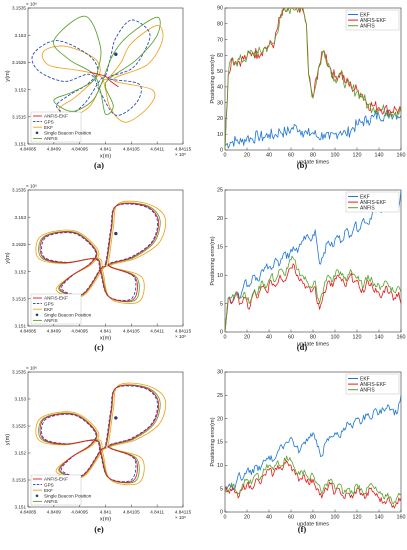  Describe the element at coordinates (37, 496) in the screenshot. I see `legend-marker-e` at that location.